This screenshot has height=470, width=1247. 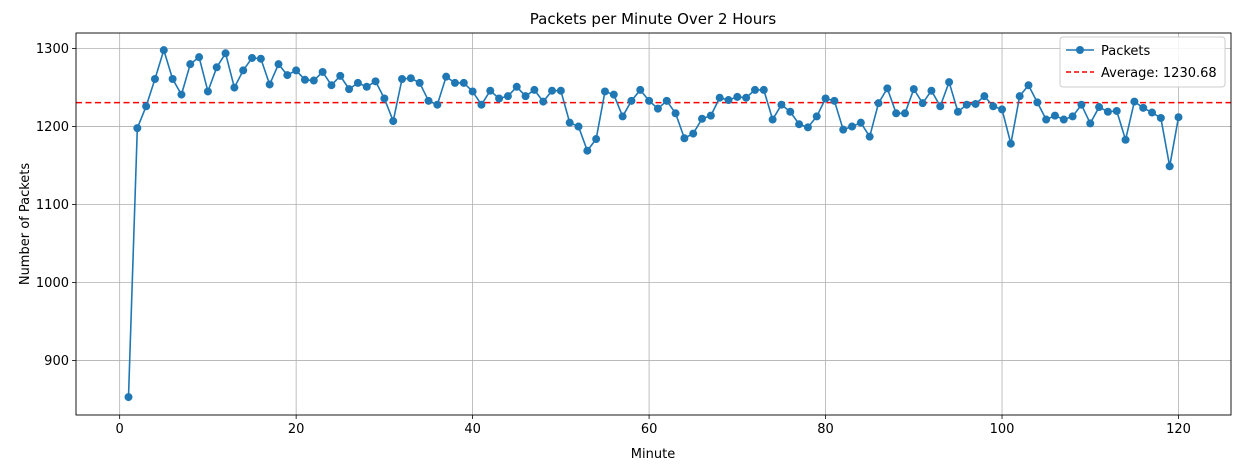 I want to click on x-ticks: 0 20 40 60 80 100 120, so click(x=653, y=426).